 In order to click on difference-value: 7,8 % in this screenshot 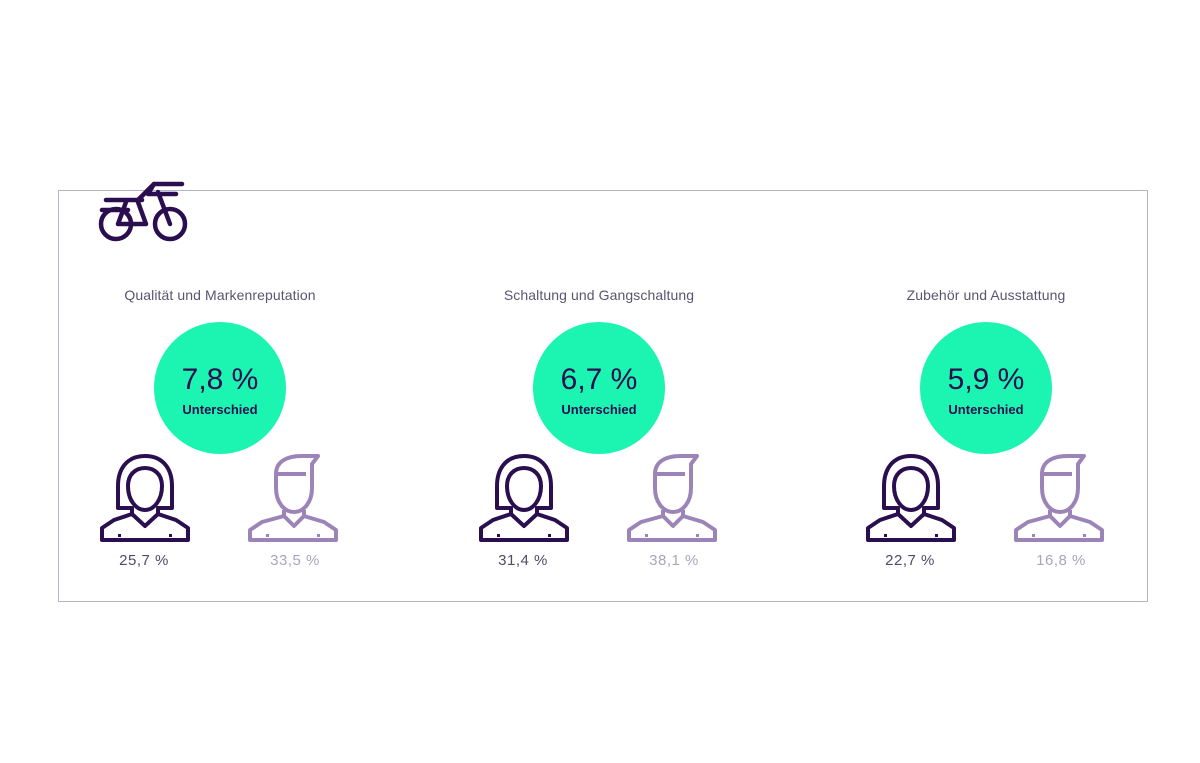, I will do `click(220, 379)`.